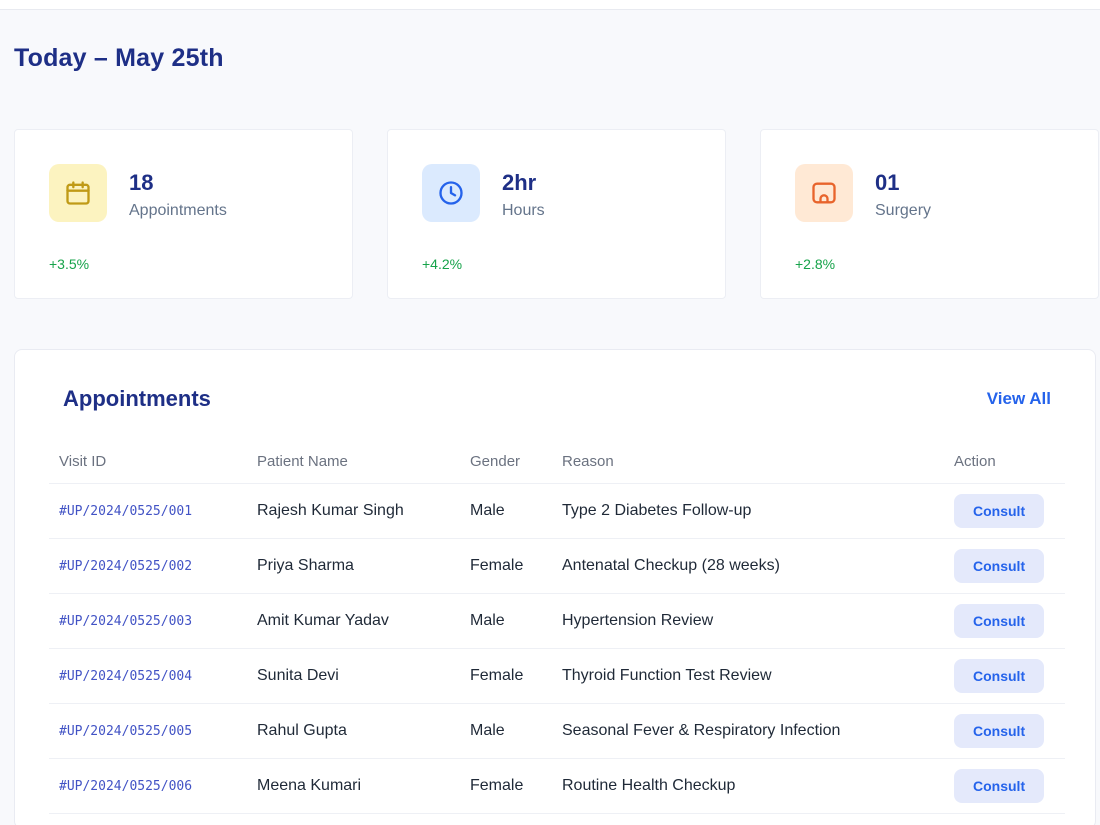  Describe the element at coordinates (824, 193) in the screenshot. I see `monitor-icon` at that location.